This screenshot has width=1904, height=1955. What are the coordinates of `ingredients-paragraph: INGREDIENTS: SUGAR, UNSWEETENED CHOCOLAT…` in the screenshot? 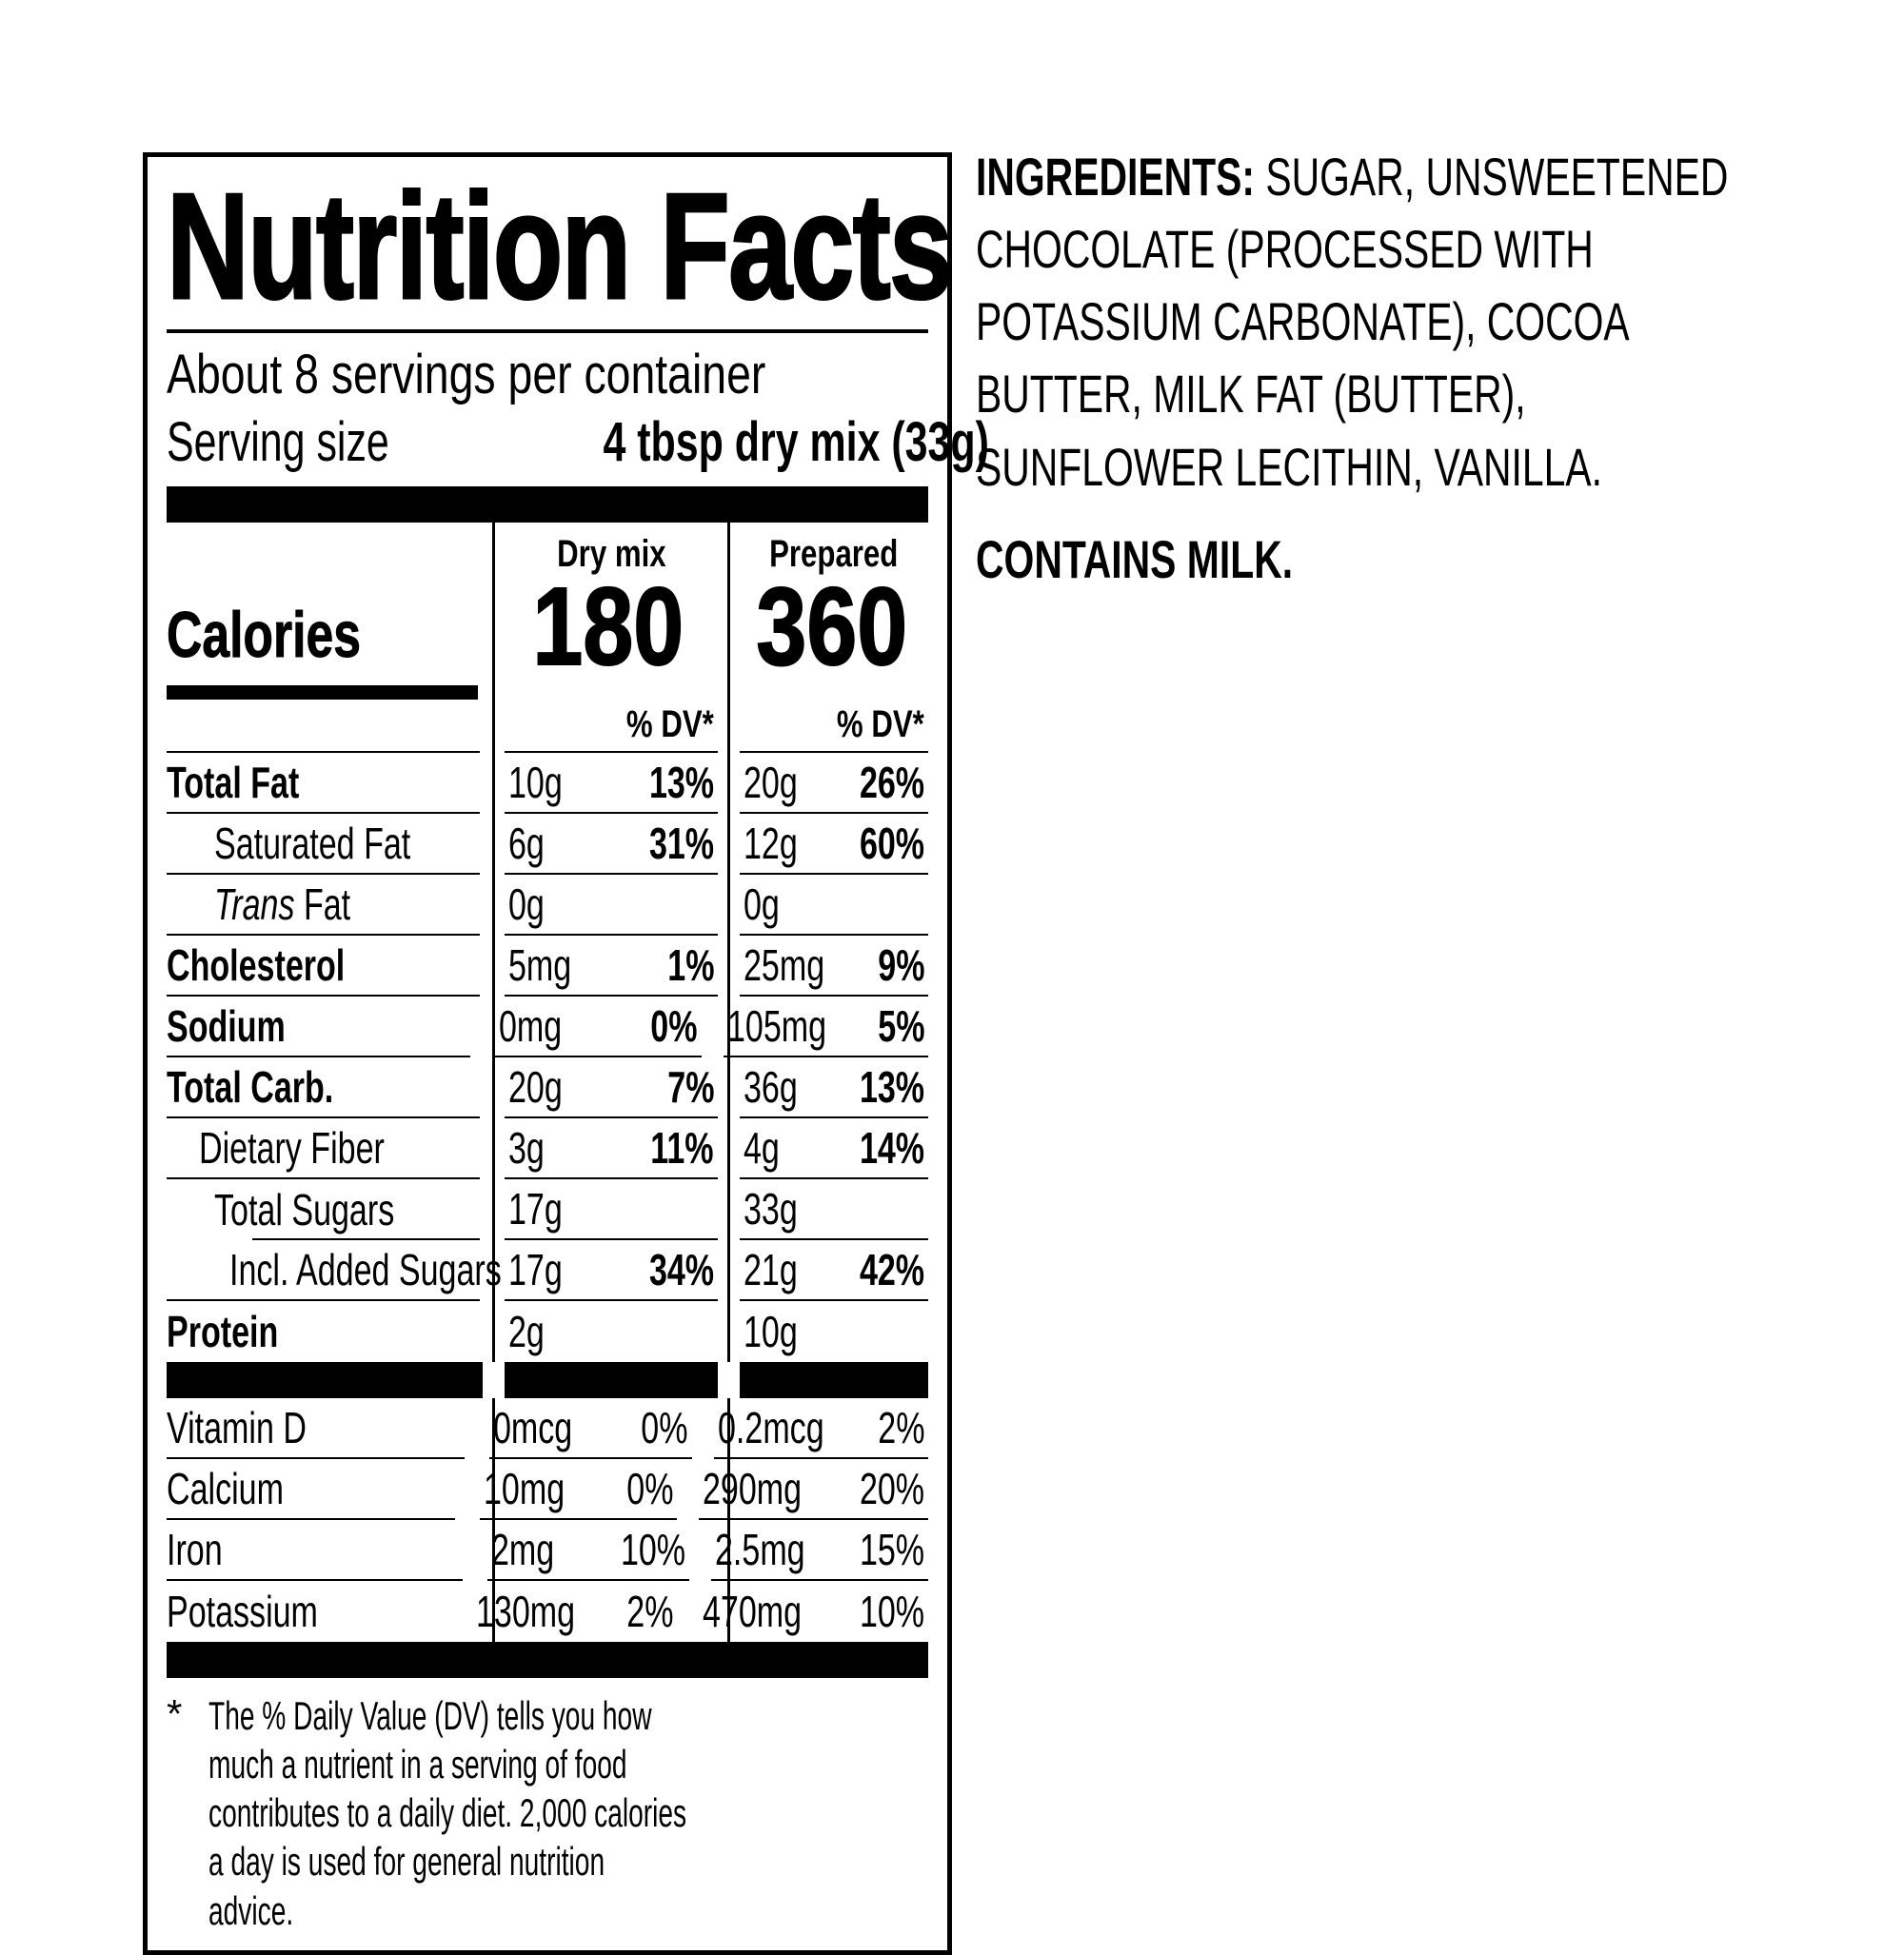 It's located at (1372, 322).